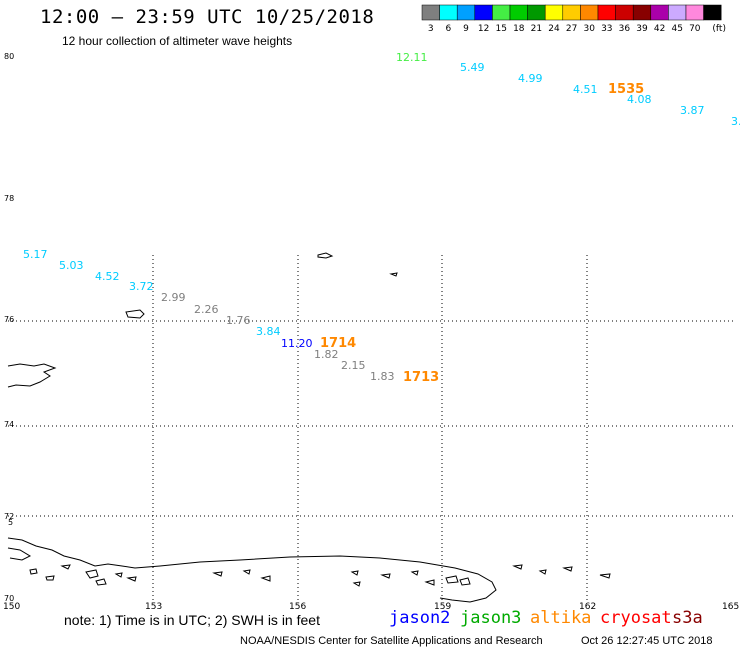 This screenshot has width=740, height=650. Describe the element at coordinates (561, 618) in the screenshot. I see `satellite-altika: altika` at that location.